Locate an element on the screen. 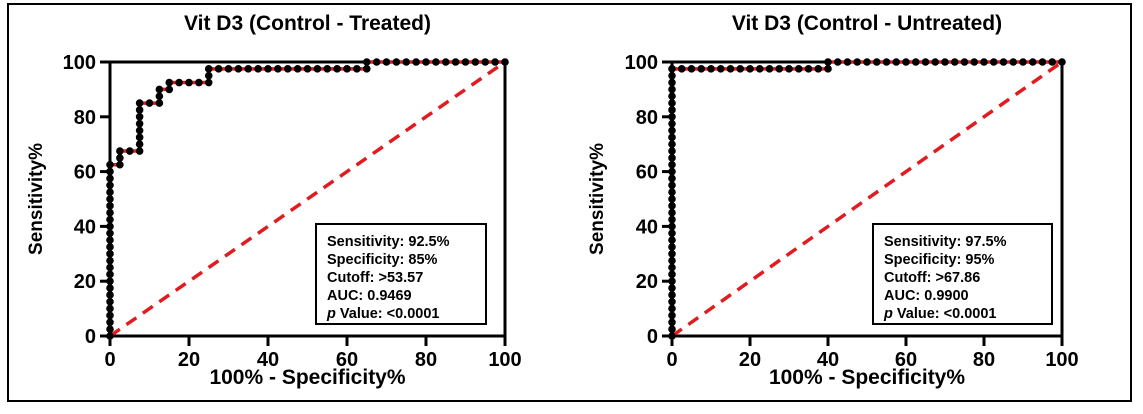  stats-line: Cutoff: >53.57 is located at coordinates (375, 278).